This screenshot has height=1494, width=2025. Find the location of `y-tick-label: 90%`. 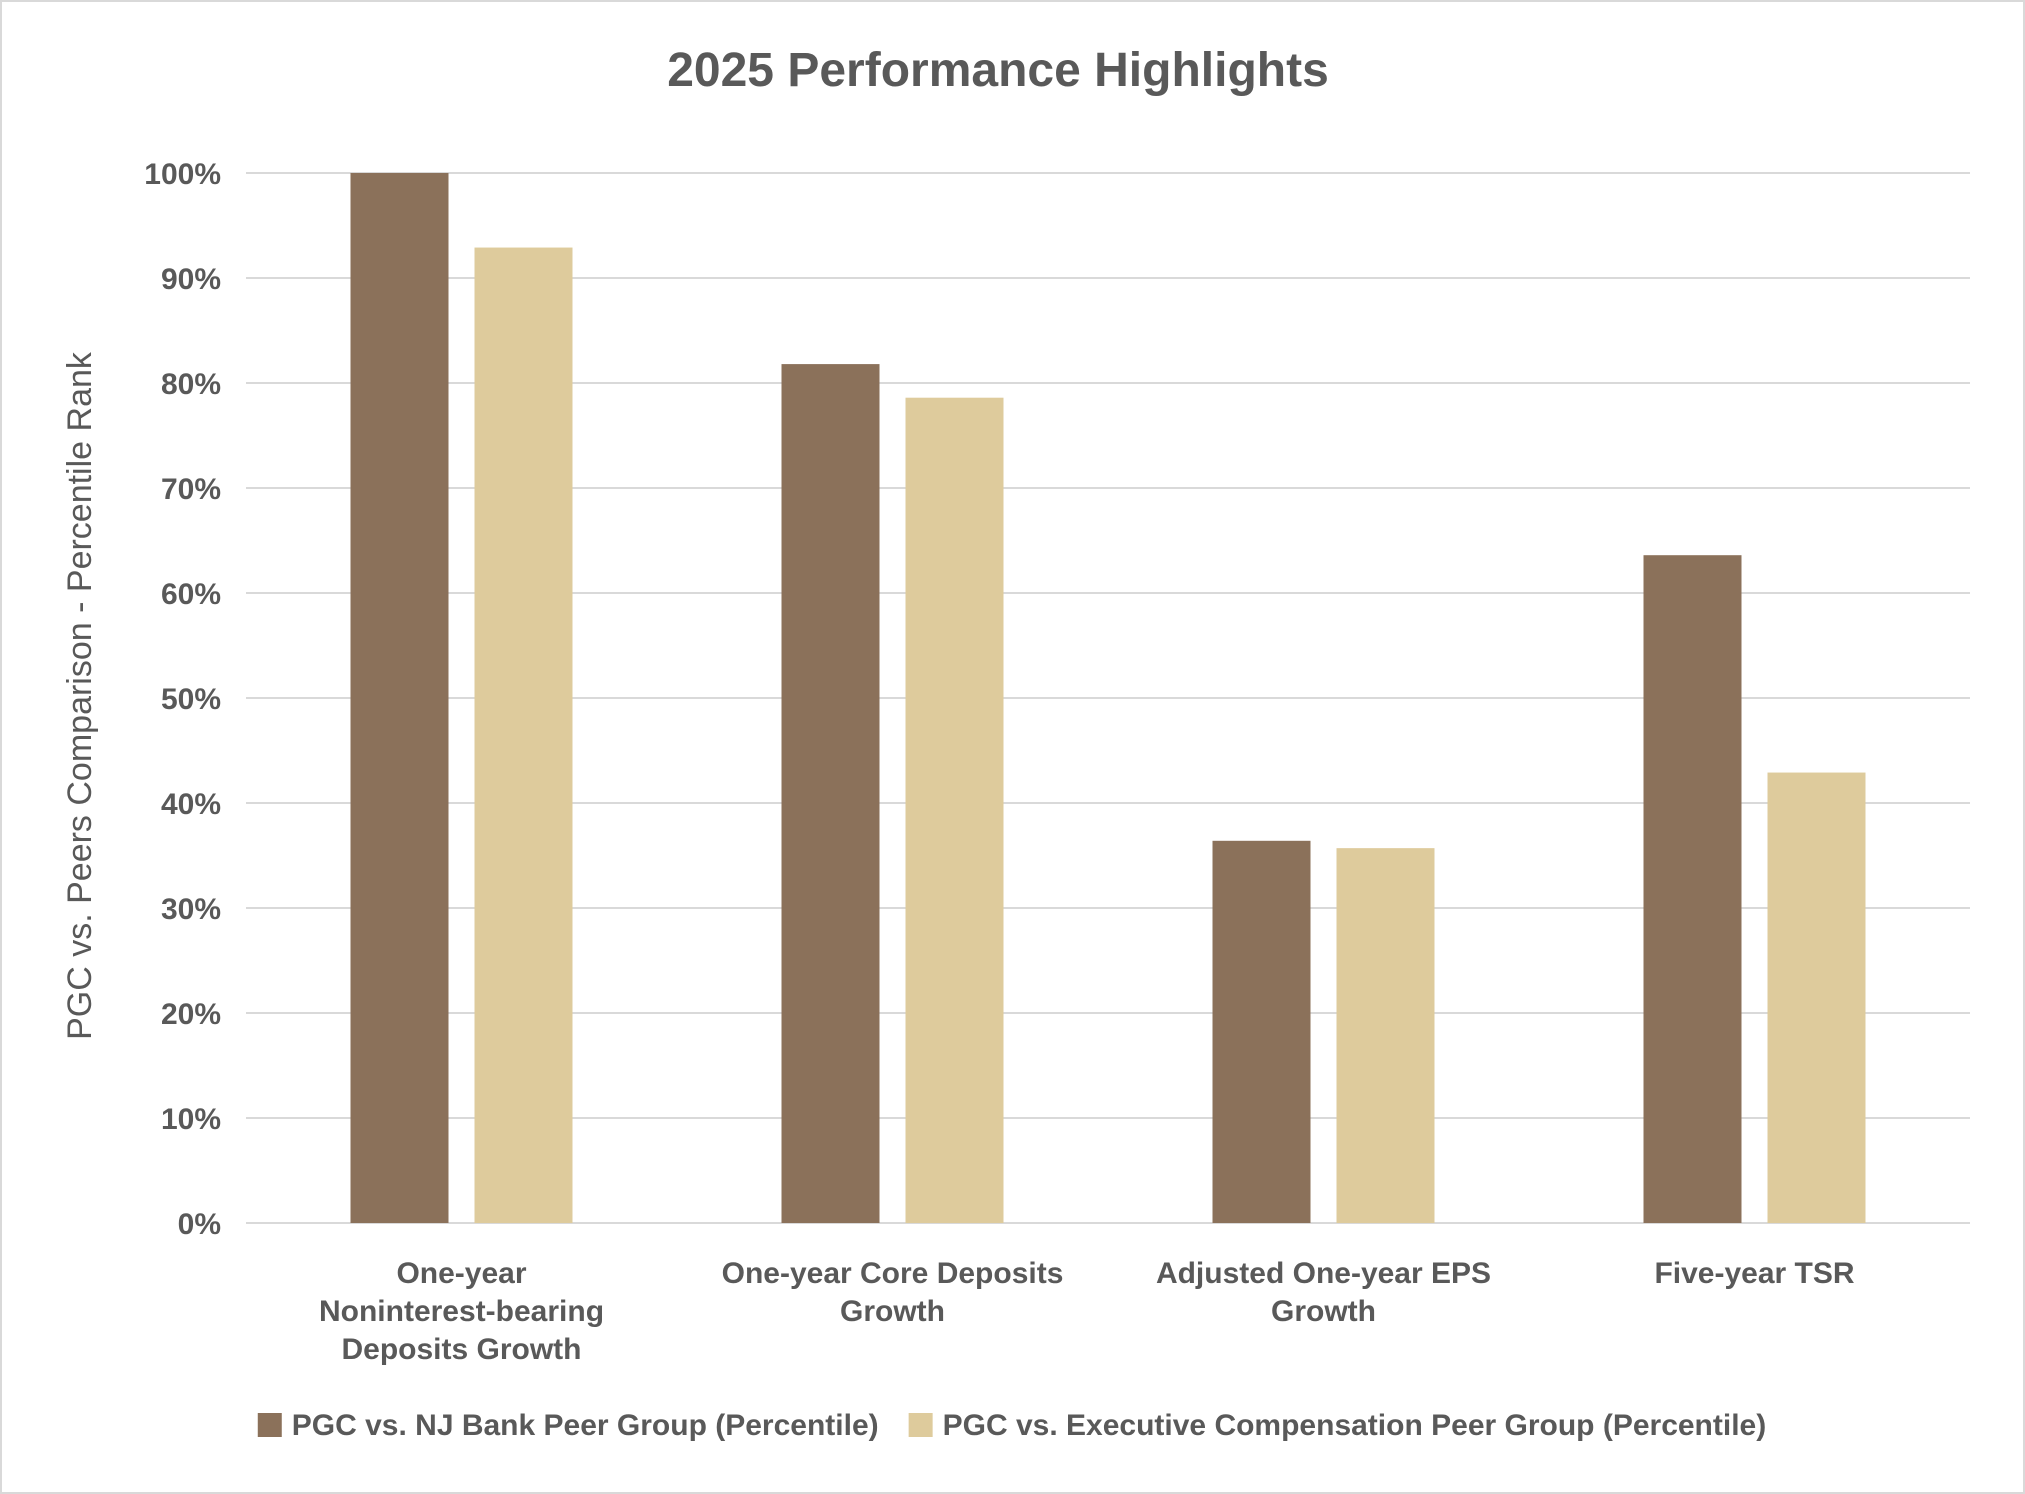

y-tick-label: 90% is located at coordinates (191, 279).